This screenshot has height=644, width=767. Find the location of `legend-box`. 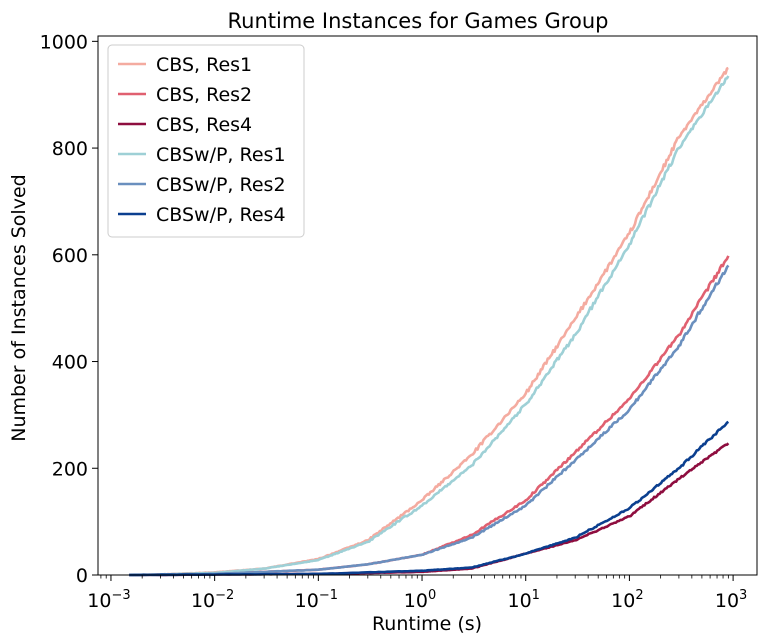

legend-box is located at coordinates (206, 141).